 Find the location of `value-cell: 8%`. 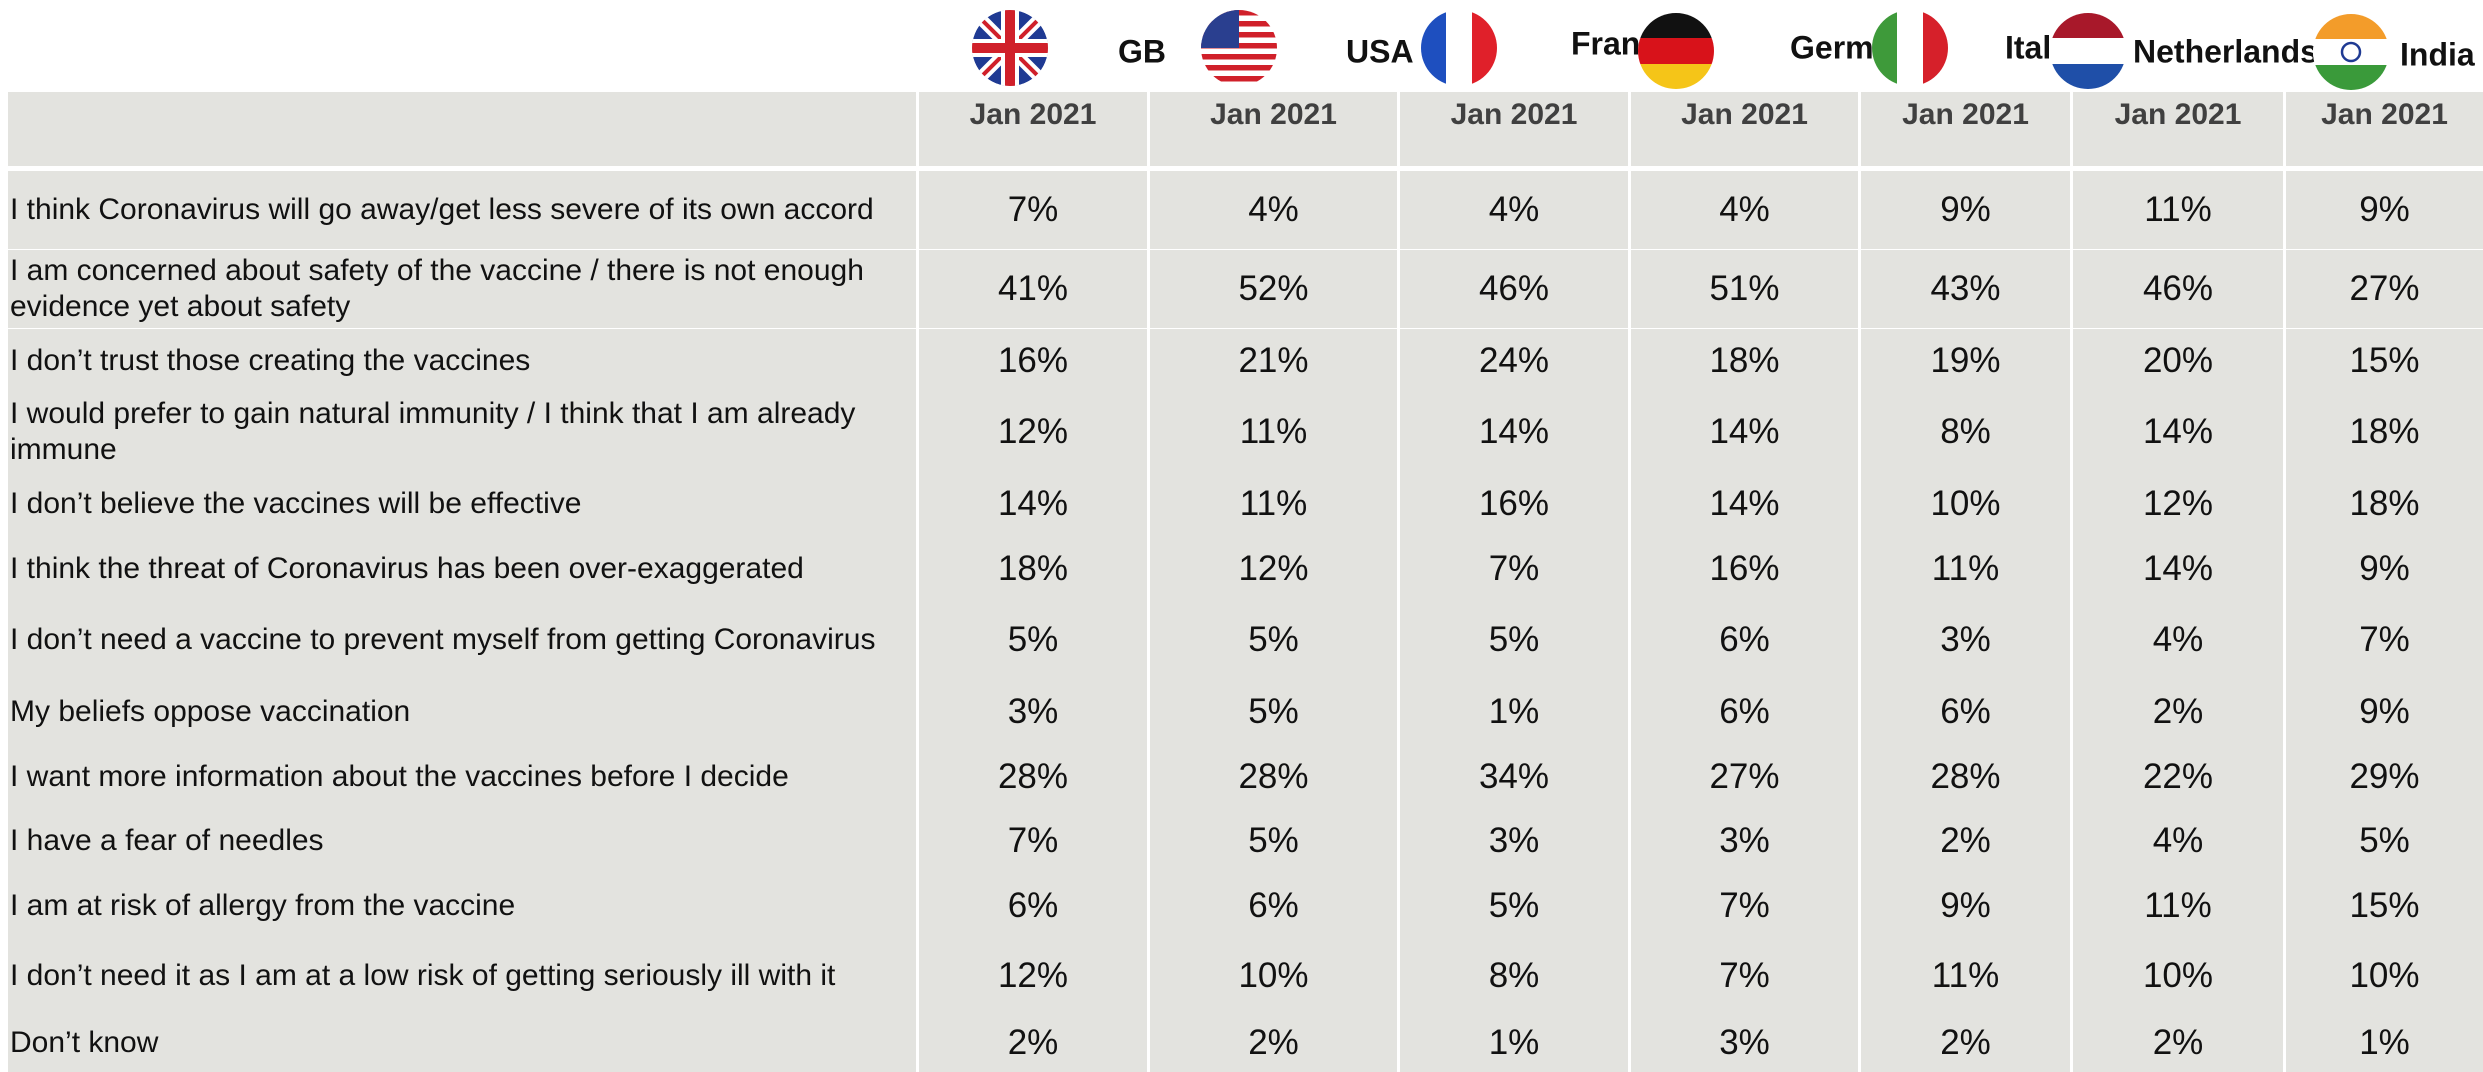

value-cell: 8% is located at coordinates (1965, 431).